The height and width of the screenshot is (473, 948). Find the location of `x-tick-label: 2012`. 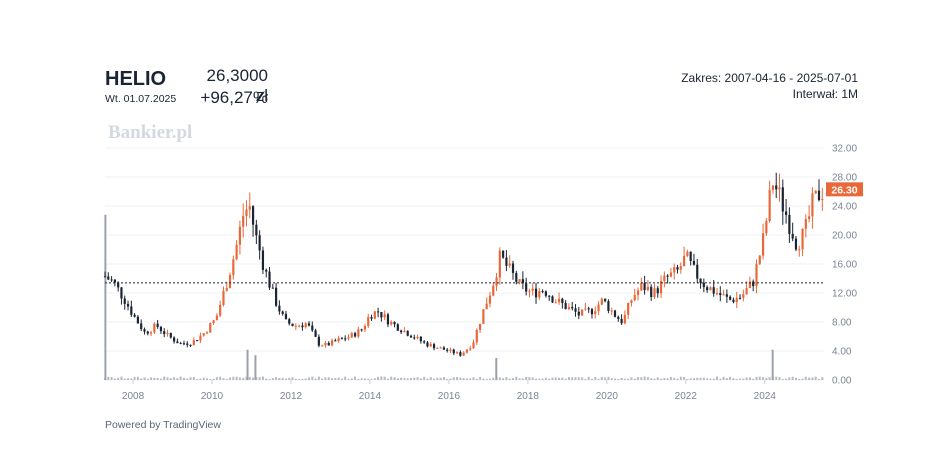

x-tick-label: 2012 is located at coordinates (291, 396).